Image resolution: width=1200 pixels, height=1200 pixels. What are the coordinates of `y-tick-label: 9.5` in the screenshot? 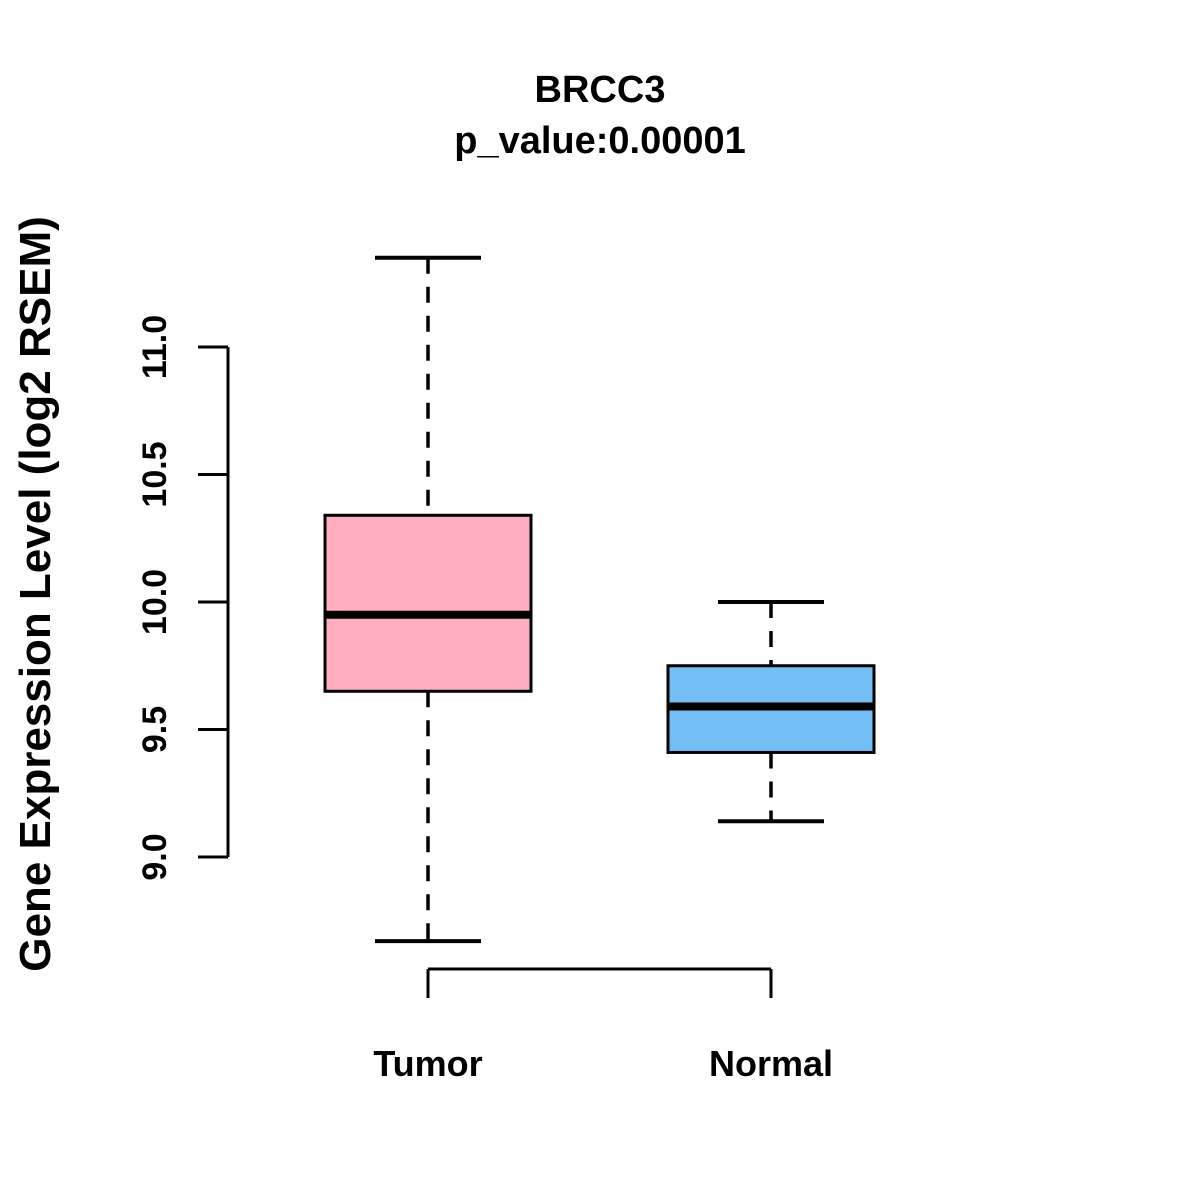 It's located at (155, 729).